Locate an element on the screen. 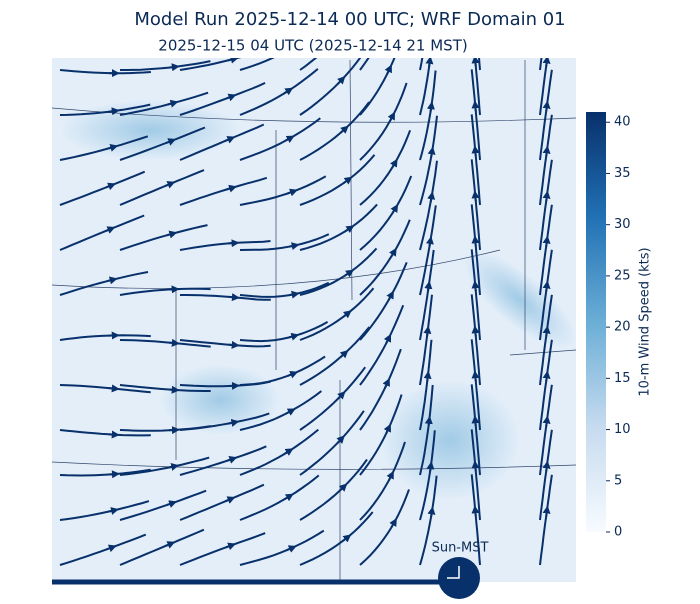  colorbar-tick-label: 20 is located at coordinates (622, 327).